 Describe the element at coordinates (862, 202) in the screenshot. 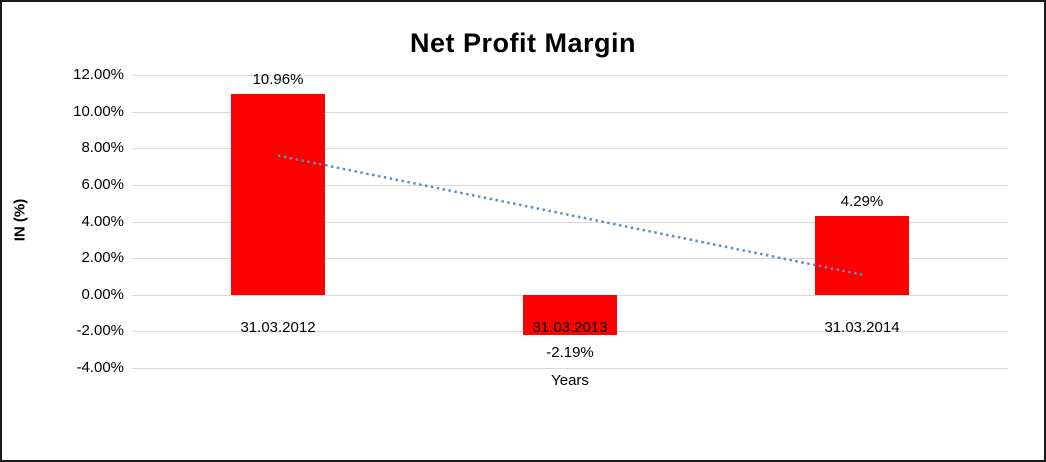

I see `bar-value-label: 4.29%` at that location.